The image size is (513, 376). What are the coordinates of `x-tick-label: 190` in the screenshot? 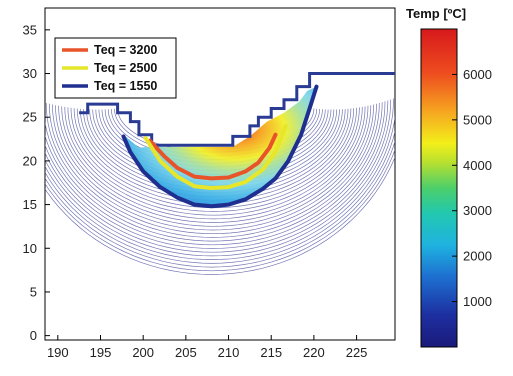 It's located at (58, 352).